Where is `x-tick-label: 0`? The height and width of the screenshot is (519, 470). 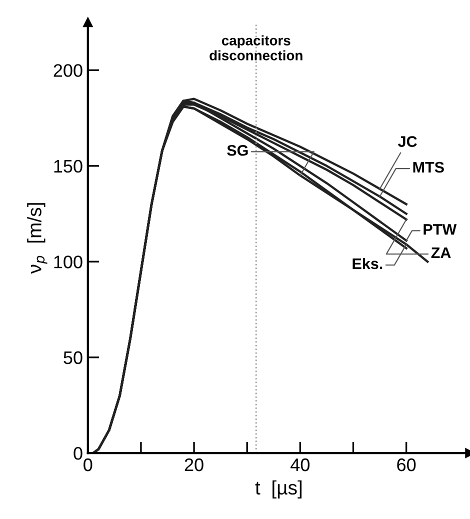
x-tick-label: 0 is located at coordinates (88, 465).